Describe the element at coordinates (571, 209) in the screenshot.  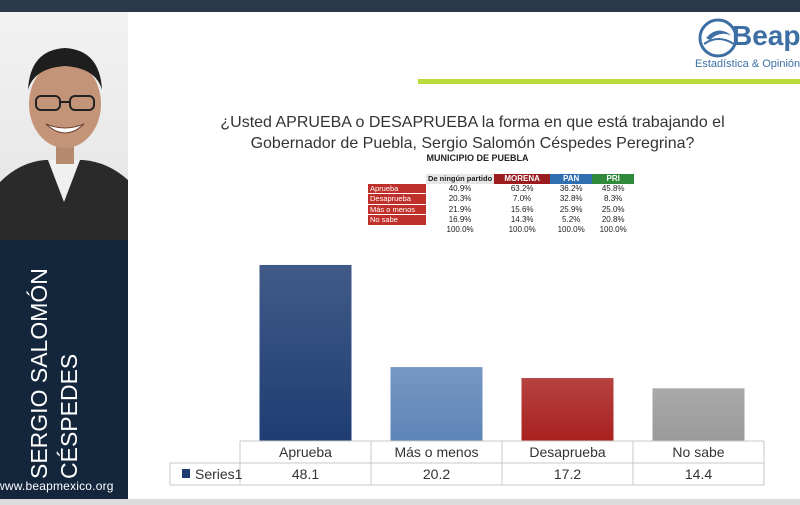
I see `crosstab-cell: 25.9%` at that location.